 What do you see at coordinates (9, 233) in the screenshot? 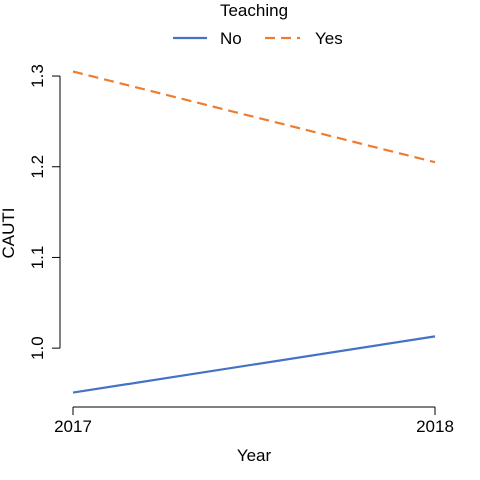
I see `y-axis-title: CAUTI` at bounding box center [9, 233].